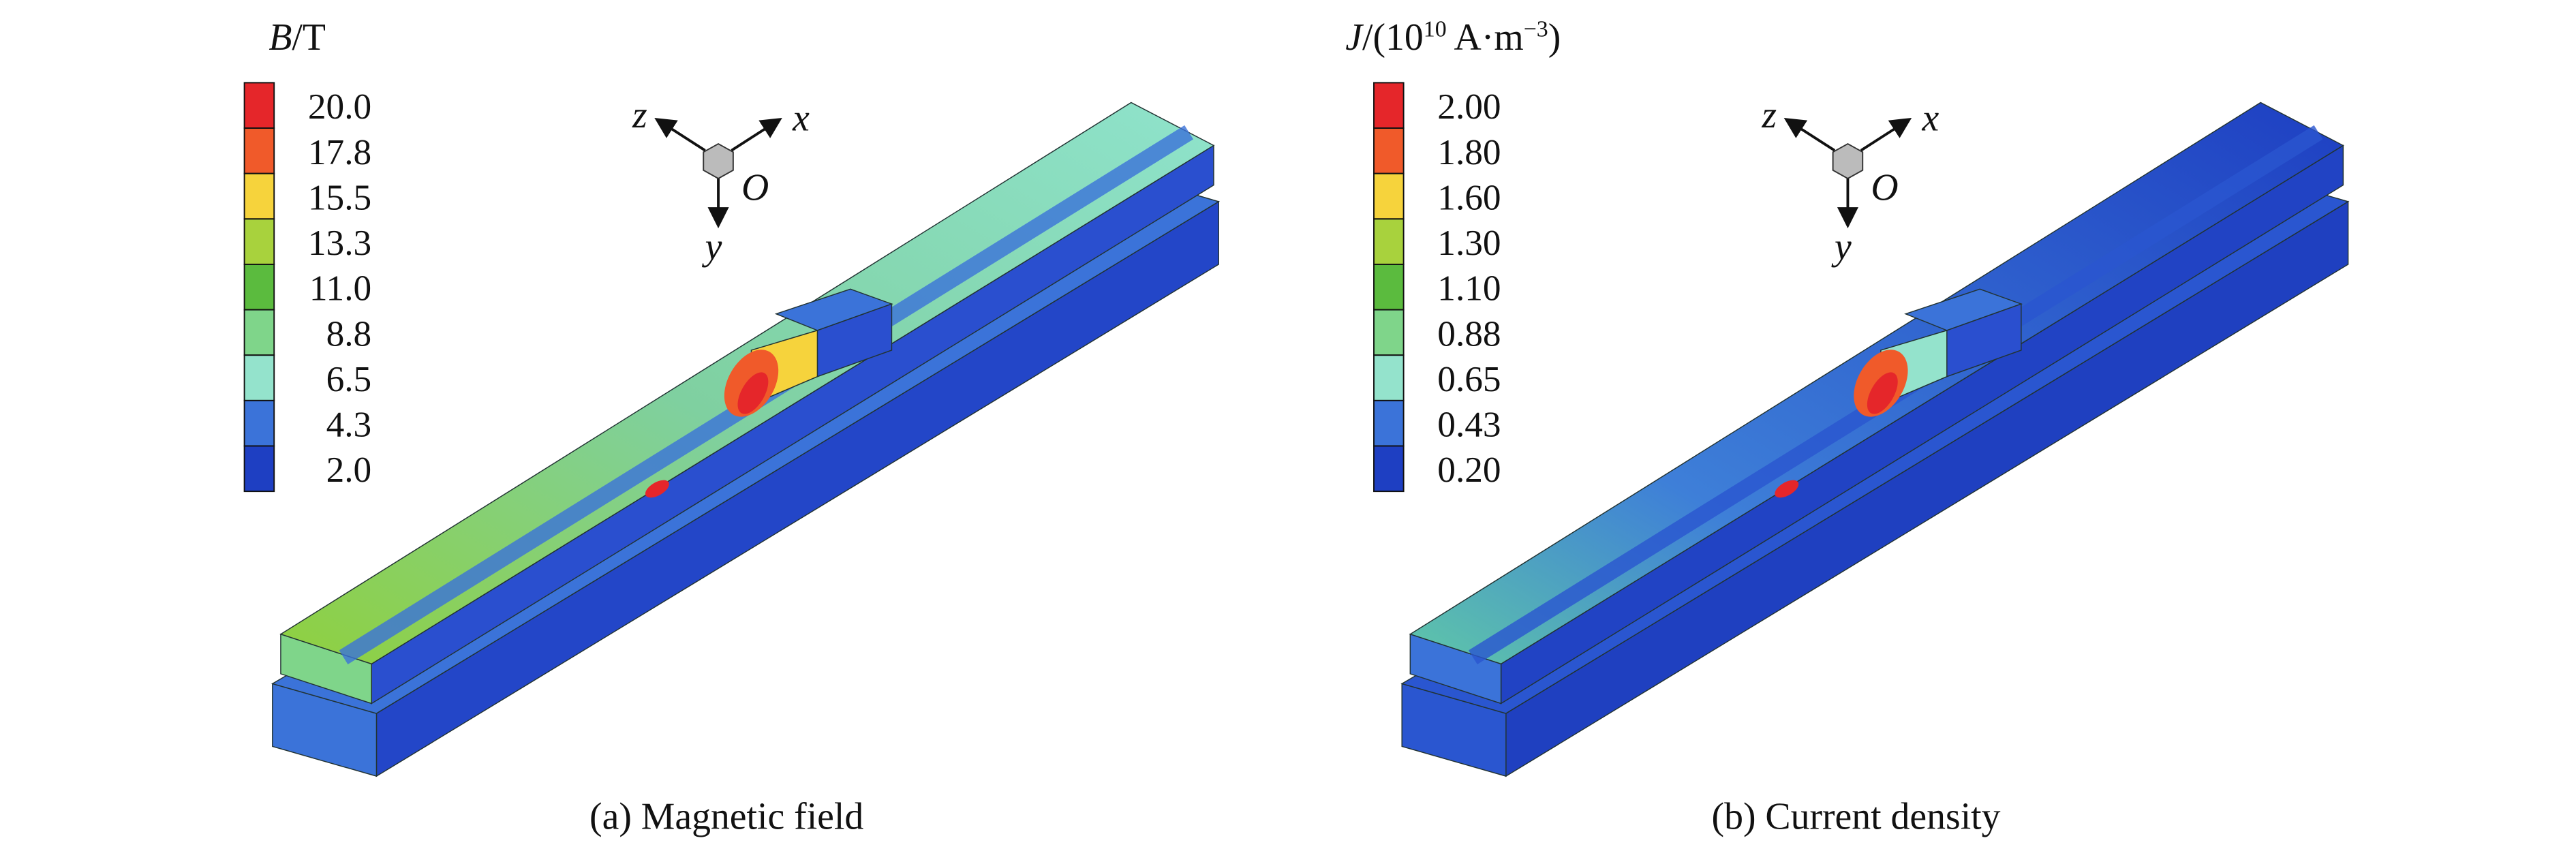  I want to click on colorbar-label: 1.10, so click(1469, 288).